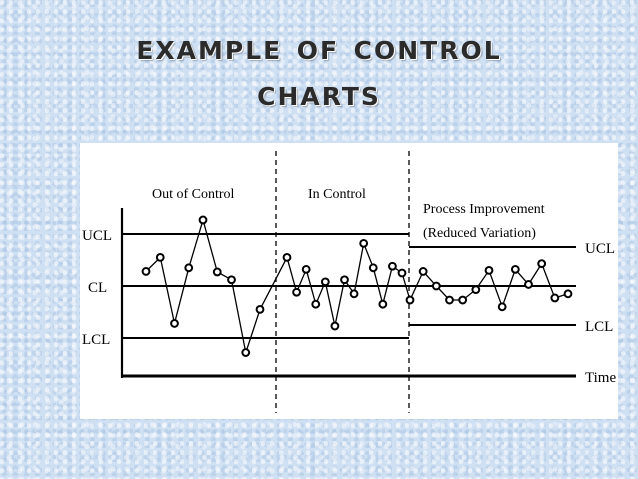  Describe the element at coordinates (484, 209) in the screenshot. I see `phase-label-3-line-1: Process Improvement` at that location.